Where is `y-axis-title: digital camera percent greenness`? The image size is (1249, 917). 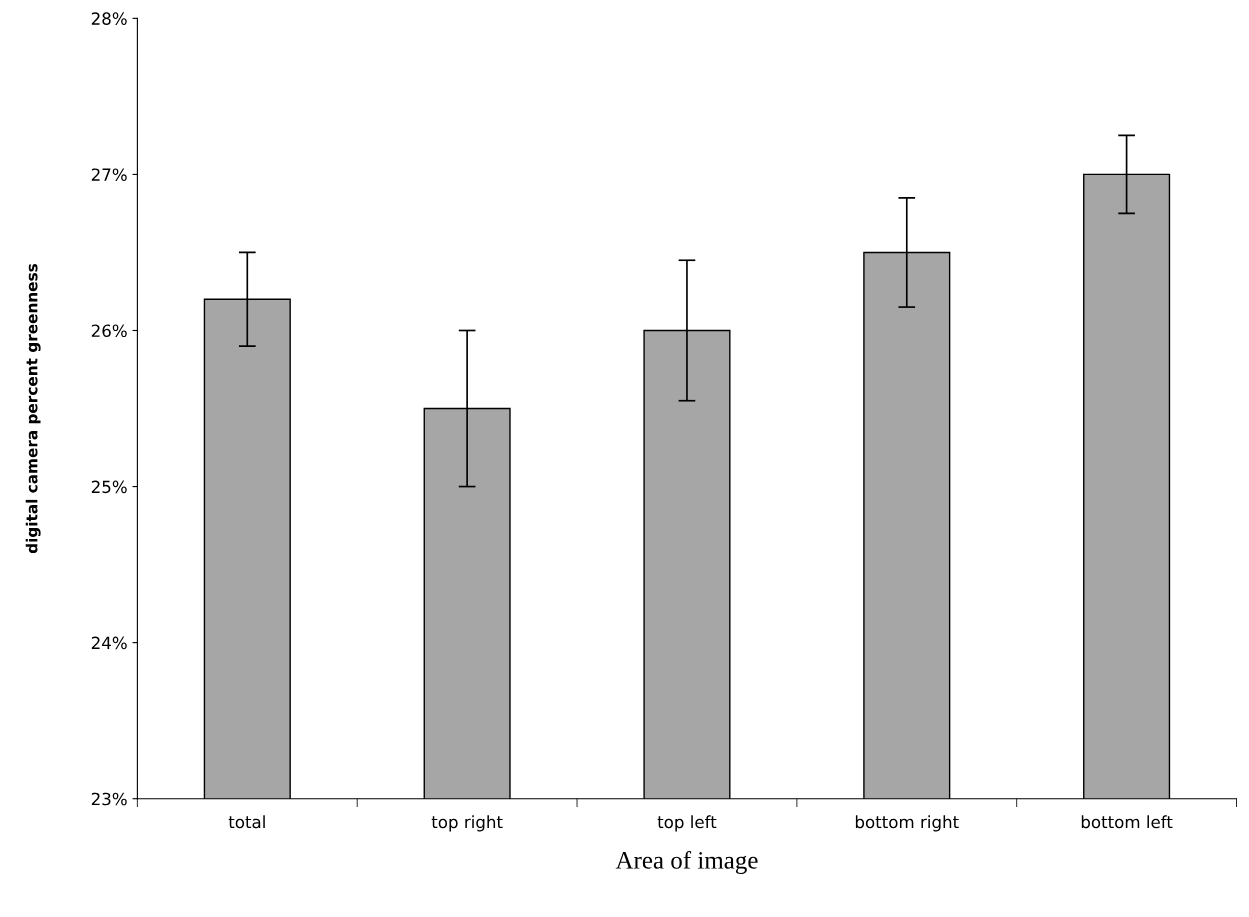
y-axis-title: digital camera percent greenness is located at coordinates (33, 408).